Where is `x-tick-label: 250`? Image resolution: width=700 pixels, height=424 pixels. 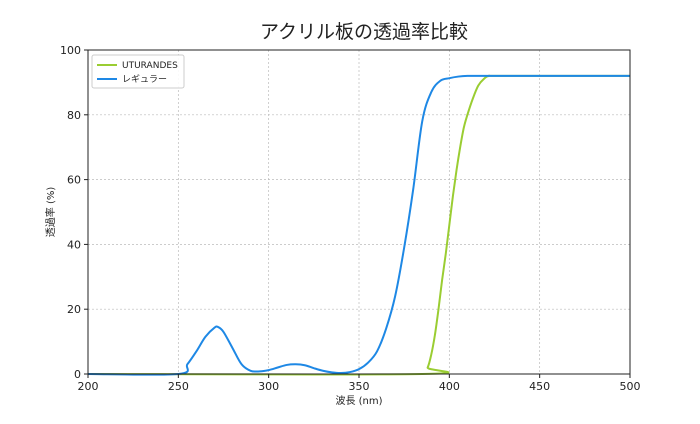
x-tick-label: 250 is located at coordinates (178, 386).